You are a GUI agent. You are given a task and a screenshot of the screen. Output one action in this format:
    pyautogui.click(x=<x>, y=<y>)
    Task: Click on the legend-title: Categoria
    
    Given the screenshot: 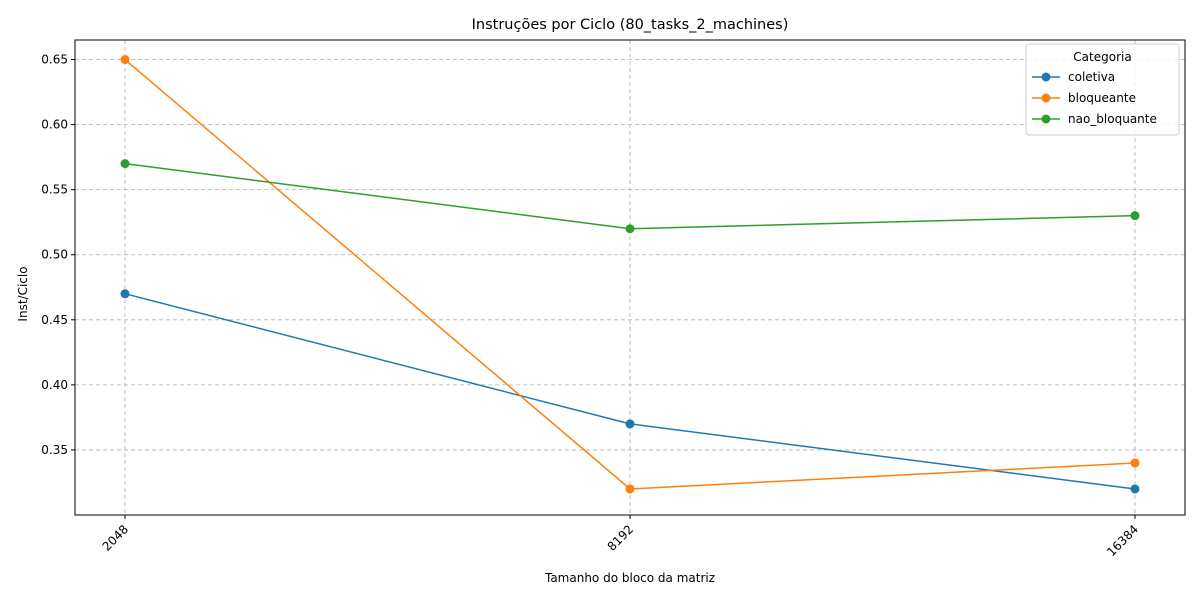 What is the action you would take?
    pyautogui.click(x=1102, y=57)
    